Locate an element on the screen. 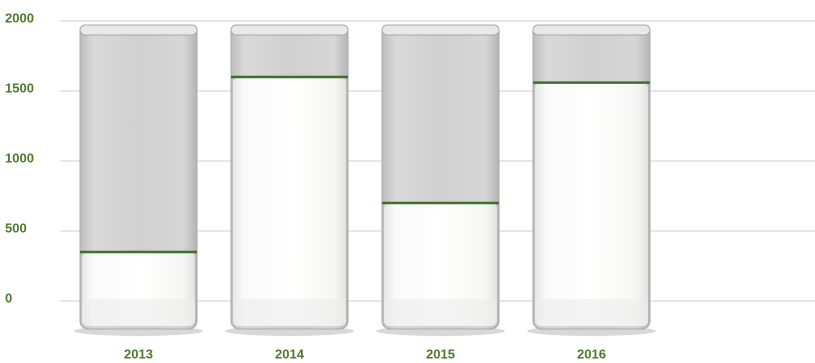 The width and height of the screenshot is (815, 363). y-tick-label: 1000 is located at coordinates (19, 157).